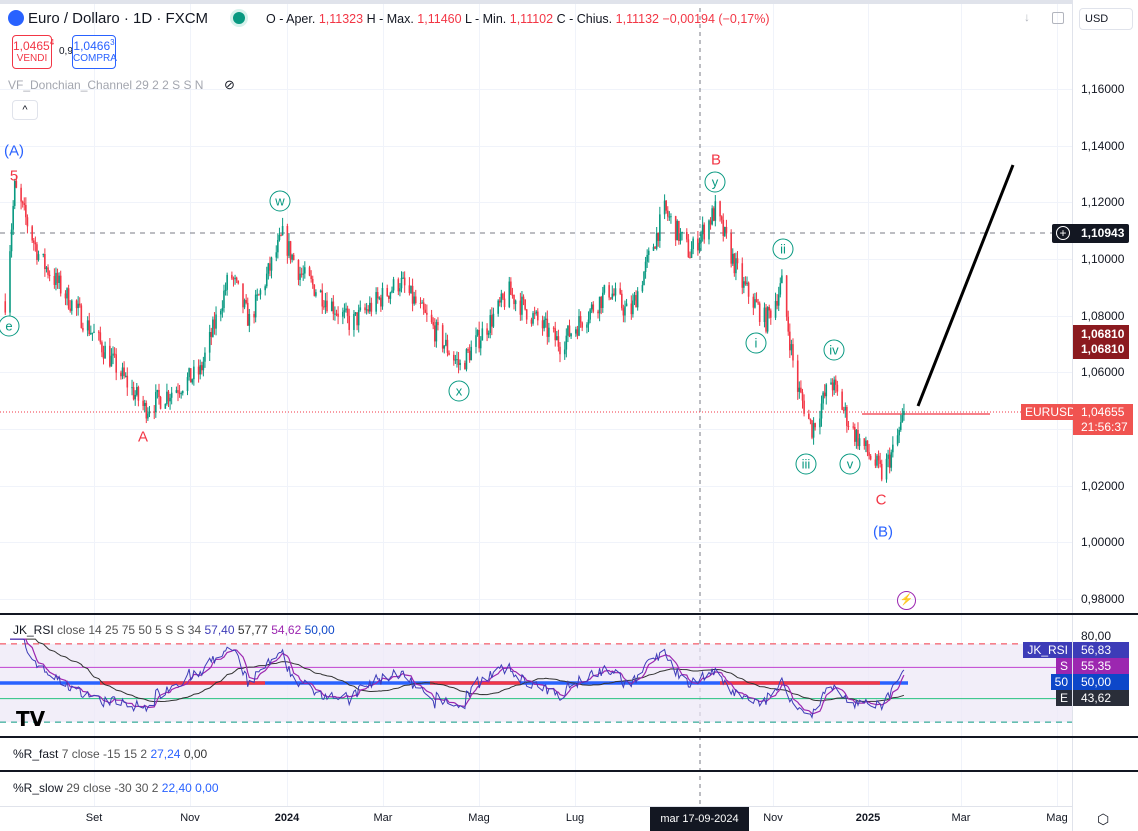 Image resolution: width=1138 pixels, height=831 pixels. What do you see at coordinates (1090, 233) in the screenshot?
I see `crosshair-price-tag: + 1,10943` at bounding box center [1090, 233].